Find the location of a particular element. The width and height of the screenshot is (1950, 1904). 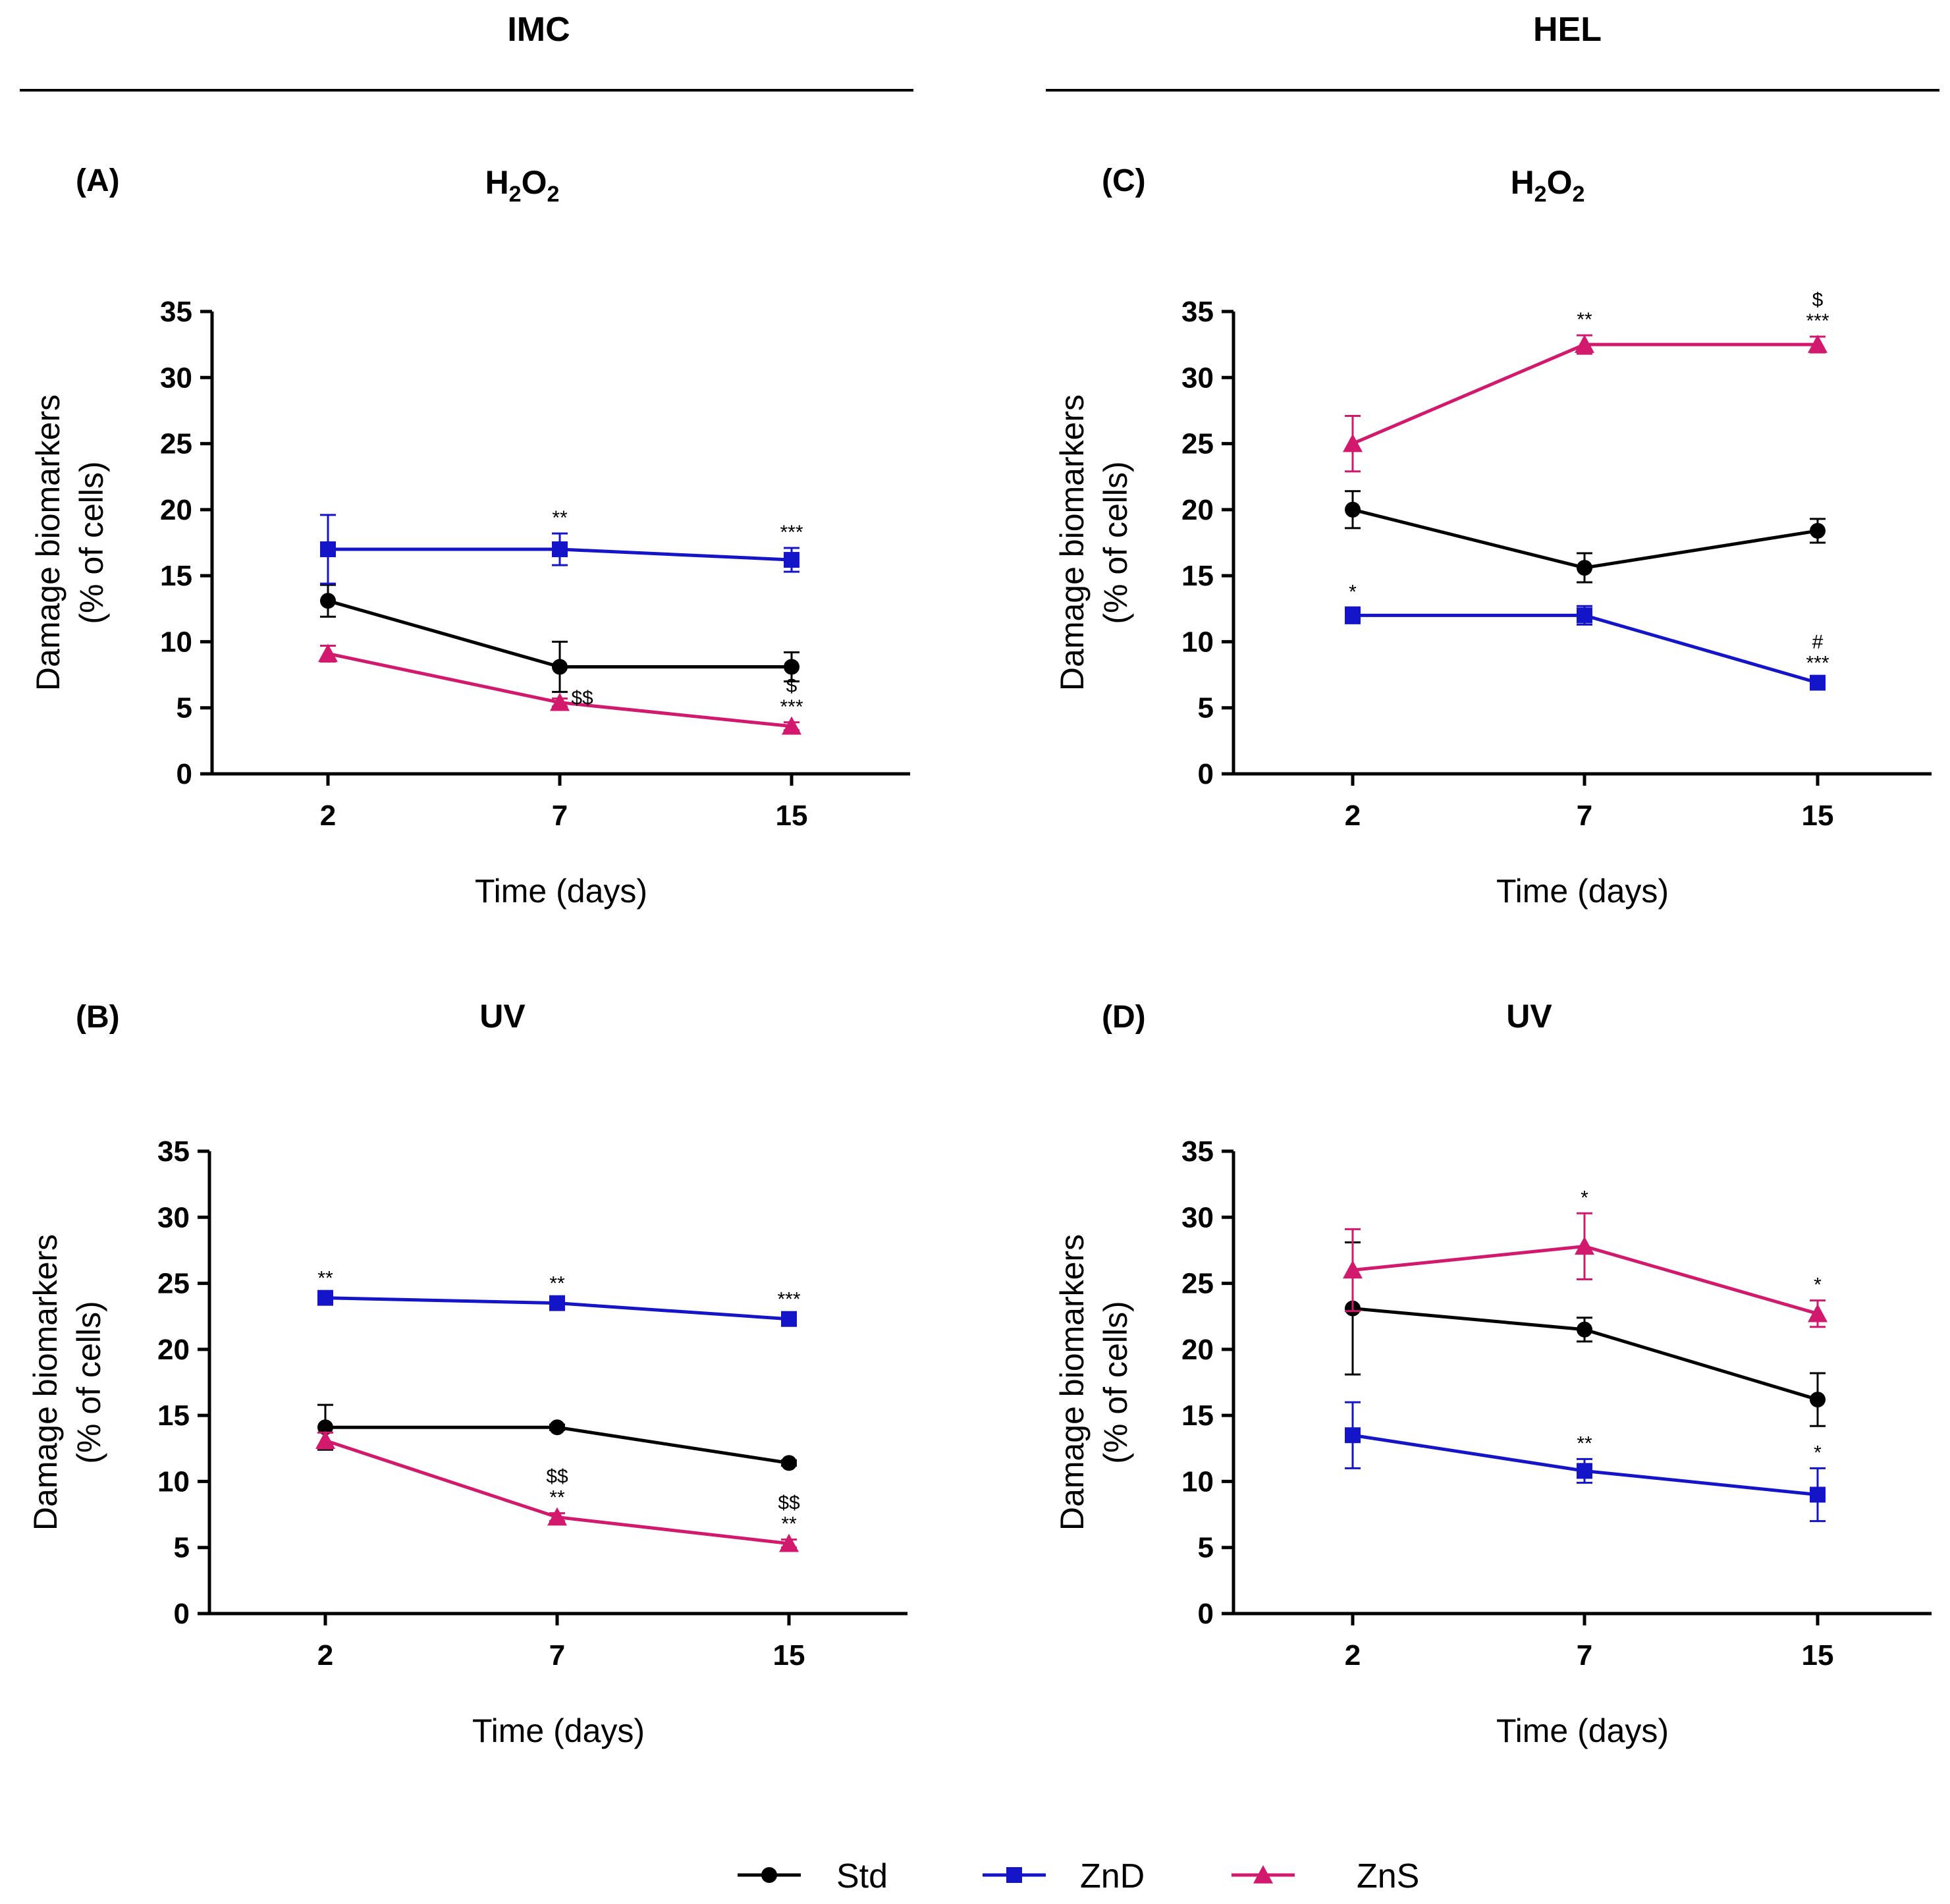

title-part: UV is located at coordinates (503, 1016).